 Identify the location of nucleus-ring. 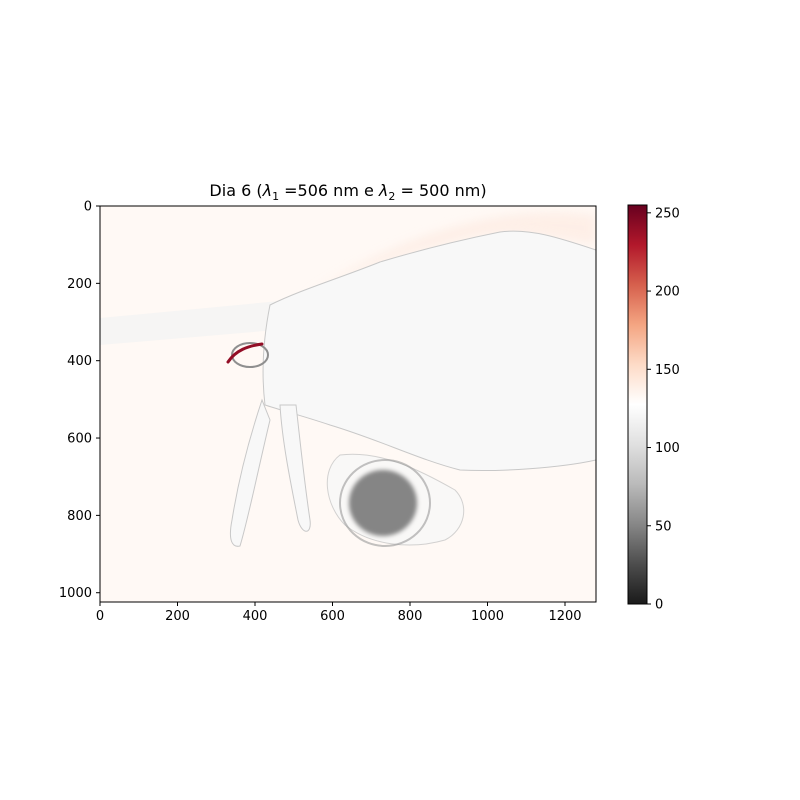
(385, 503).